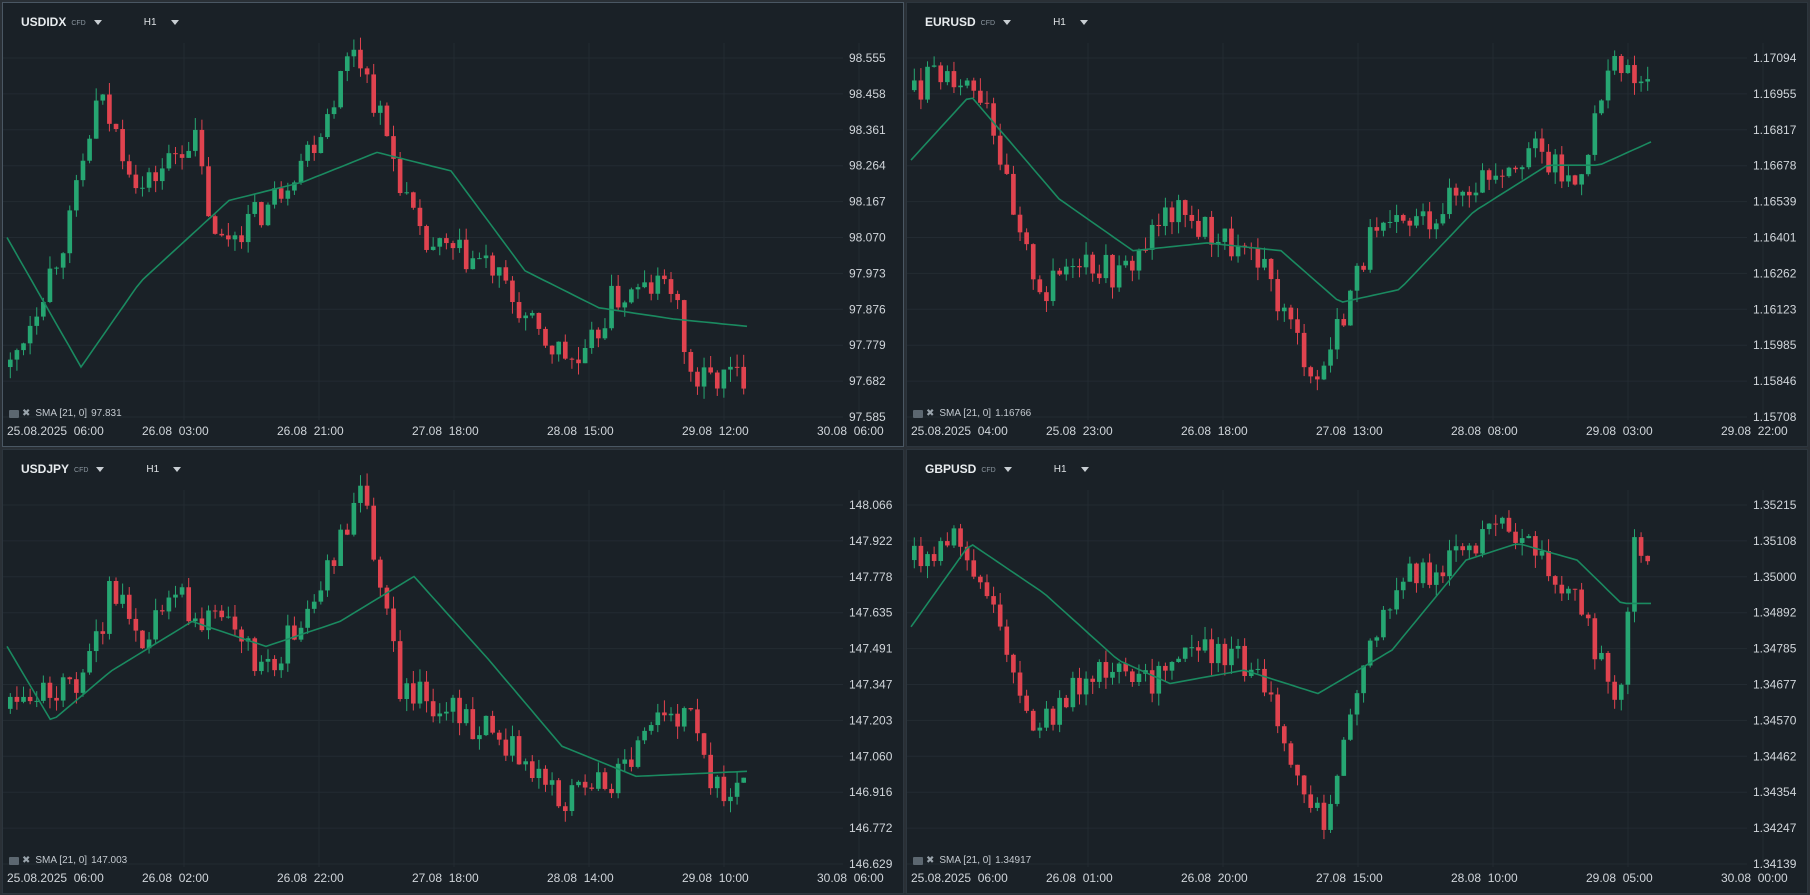 This screenshot has height=895, width=1810. Describe the element at coordinates (867, 94) in the screenshot. I see `y-axis-label: 98.458` at that location.